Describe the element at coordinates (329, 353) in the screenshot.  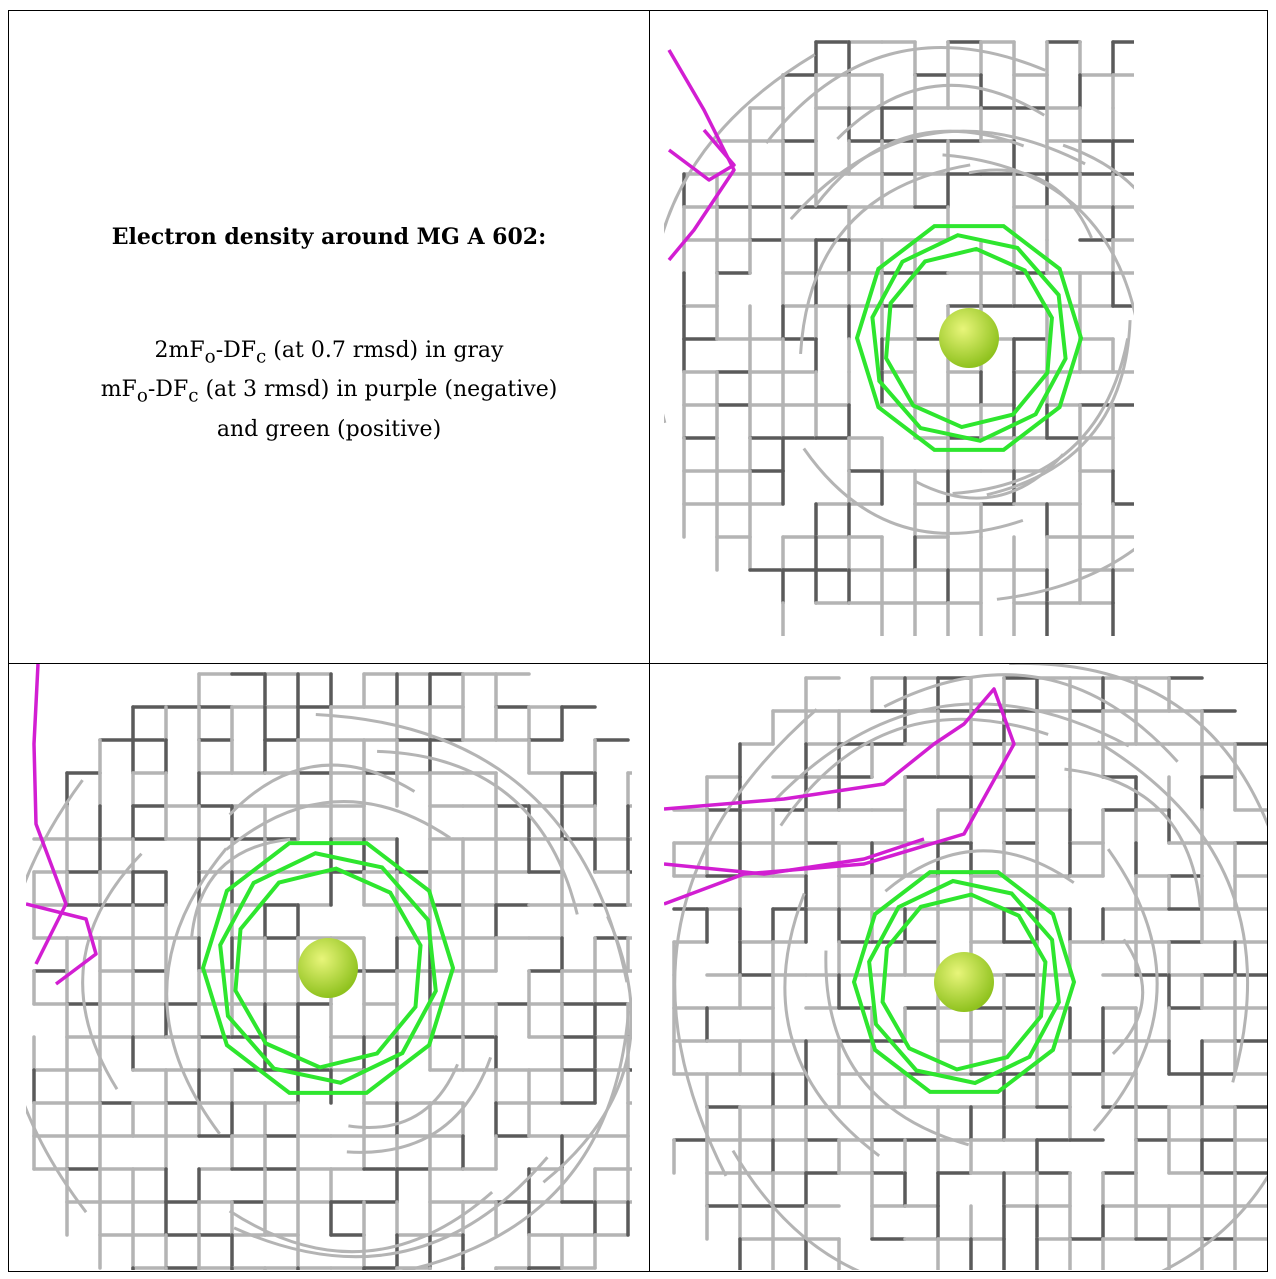
I see `legend-line-2fofc: 2mFo-DFc (at 0.7 rmsd) in gray` at that location.